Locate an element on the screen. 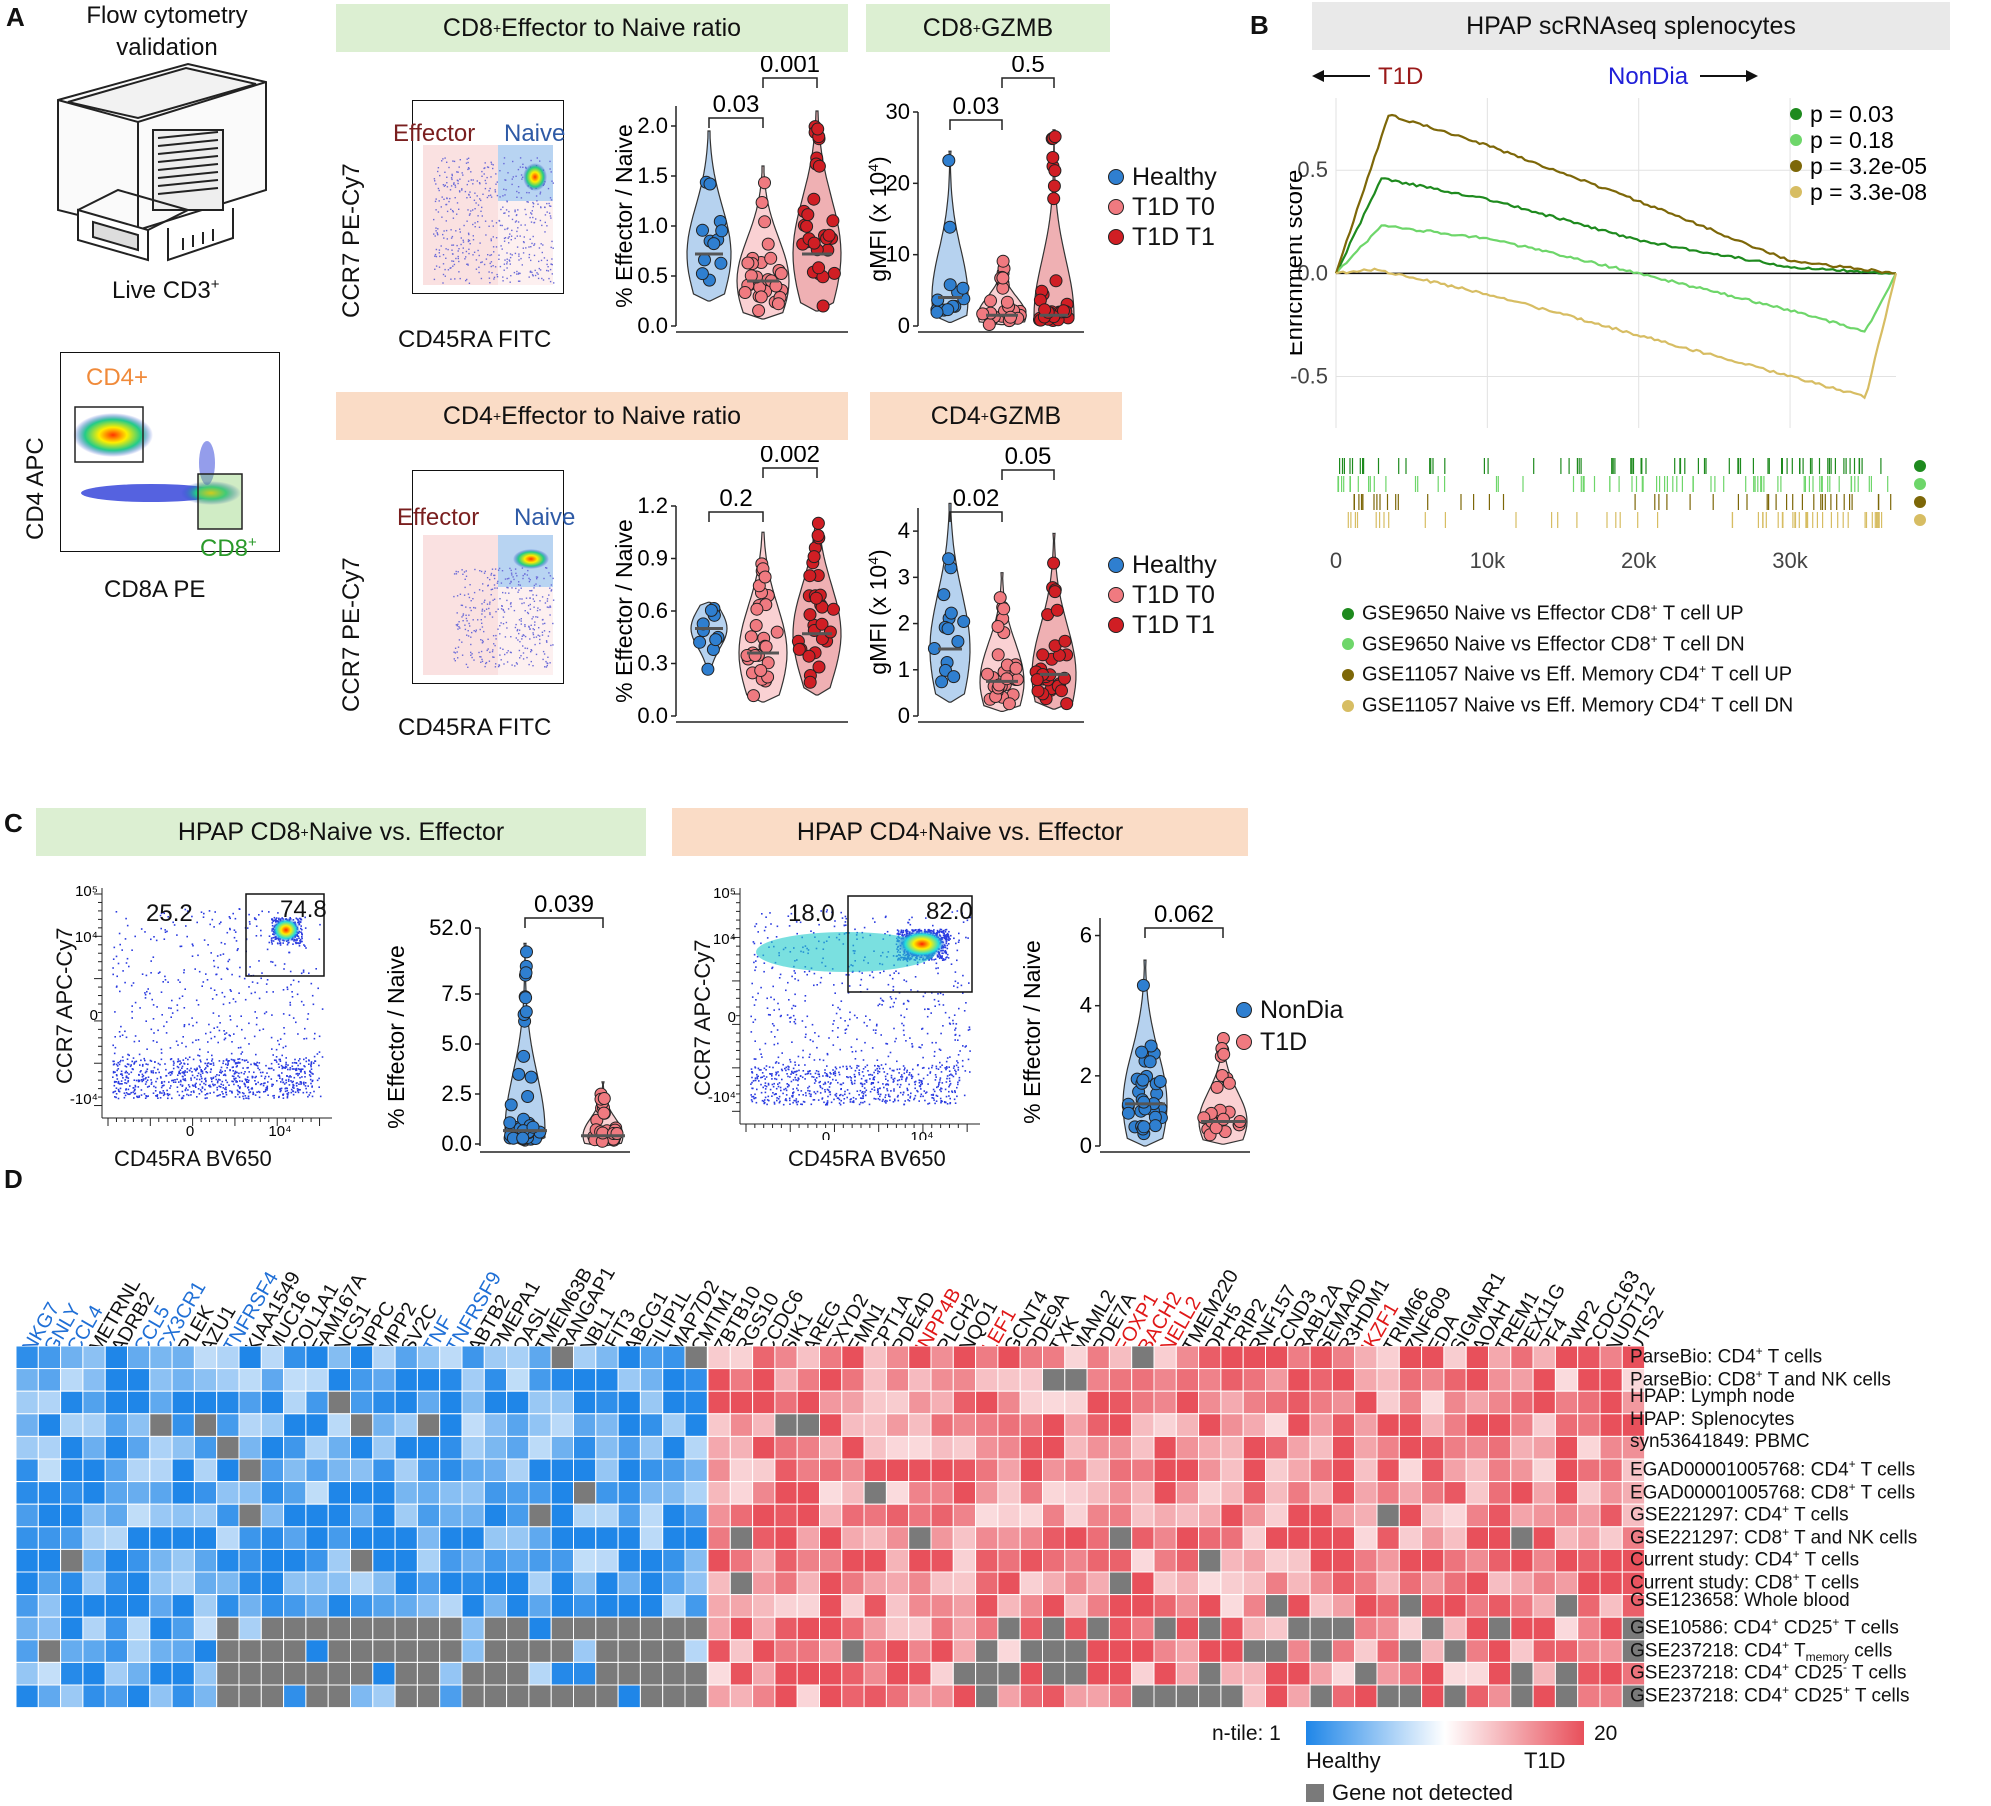  cd4-flow-y-label: CCR7 PE-Cy7 is located at coordinates (352, 634).